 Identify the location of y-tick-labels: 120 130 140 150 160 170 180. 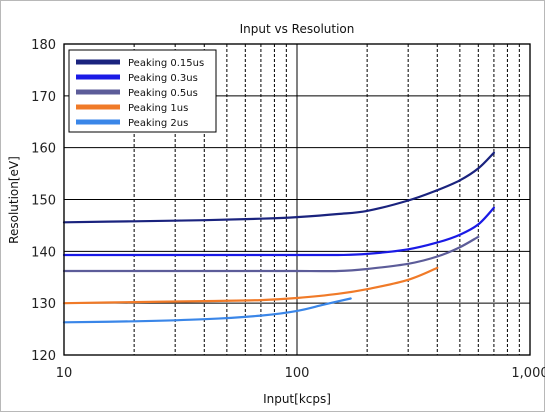
(43, 201).